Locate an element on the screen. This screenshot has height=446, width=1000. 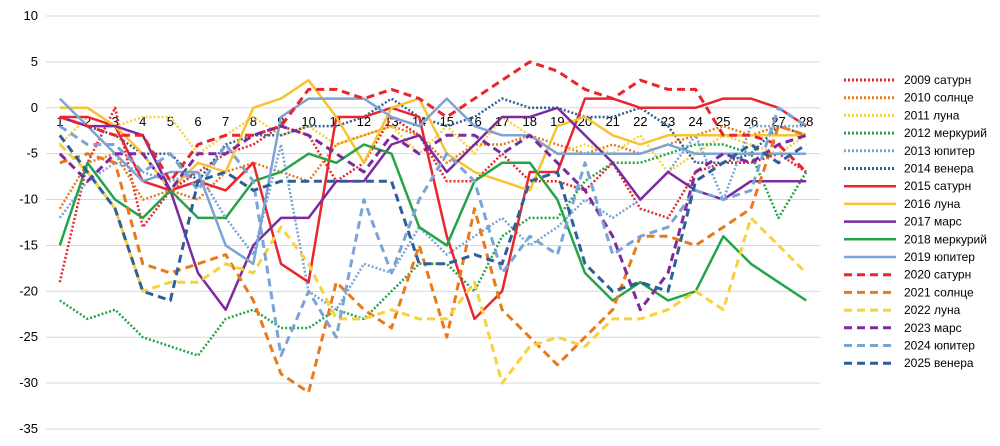
x-tick-label: 26 is located at coordinates (751, 121).